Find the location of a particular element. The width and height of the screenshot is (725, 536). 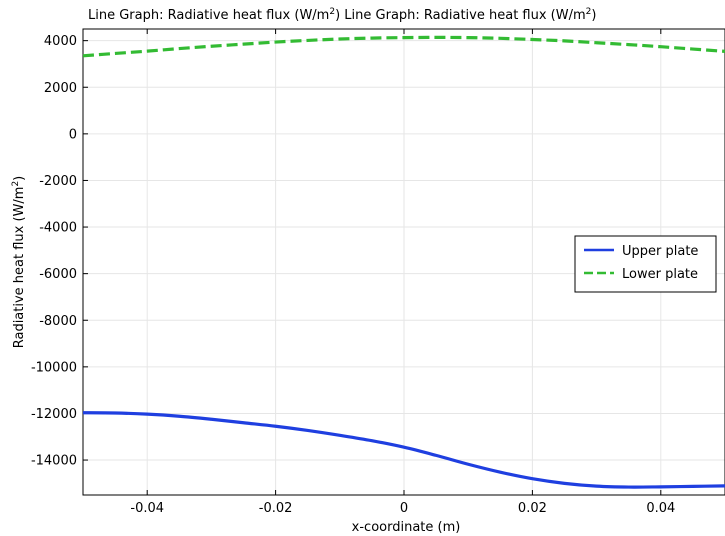

y-tick-label: 0 is located at coordinates (73, 134).